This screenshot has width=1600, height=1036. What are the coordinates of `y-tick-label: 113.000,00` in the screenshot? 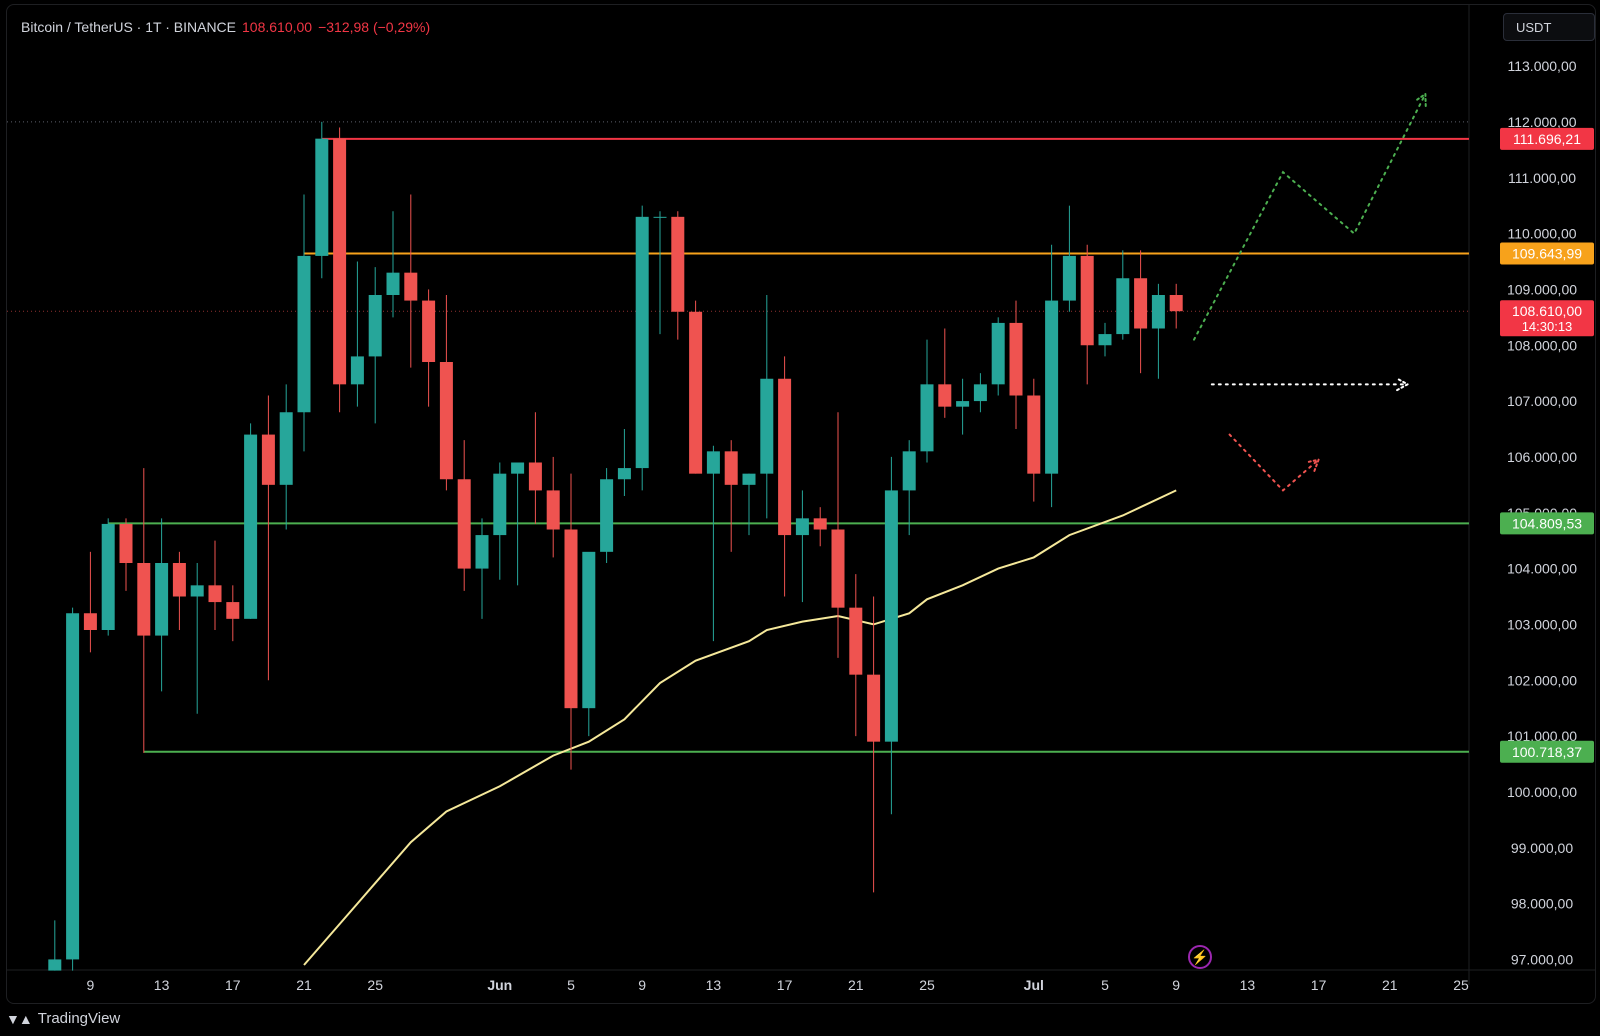 It's located at (1541, 66).